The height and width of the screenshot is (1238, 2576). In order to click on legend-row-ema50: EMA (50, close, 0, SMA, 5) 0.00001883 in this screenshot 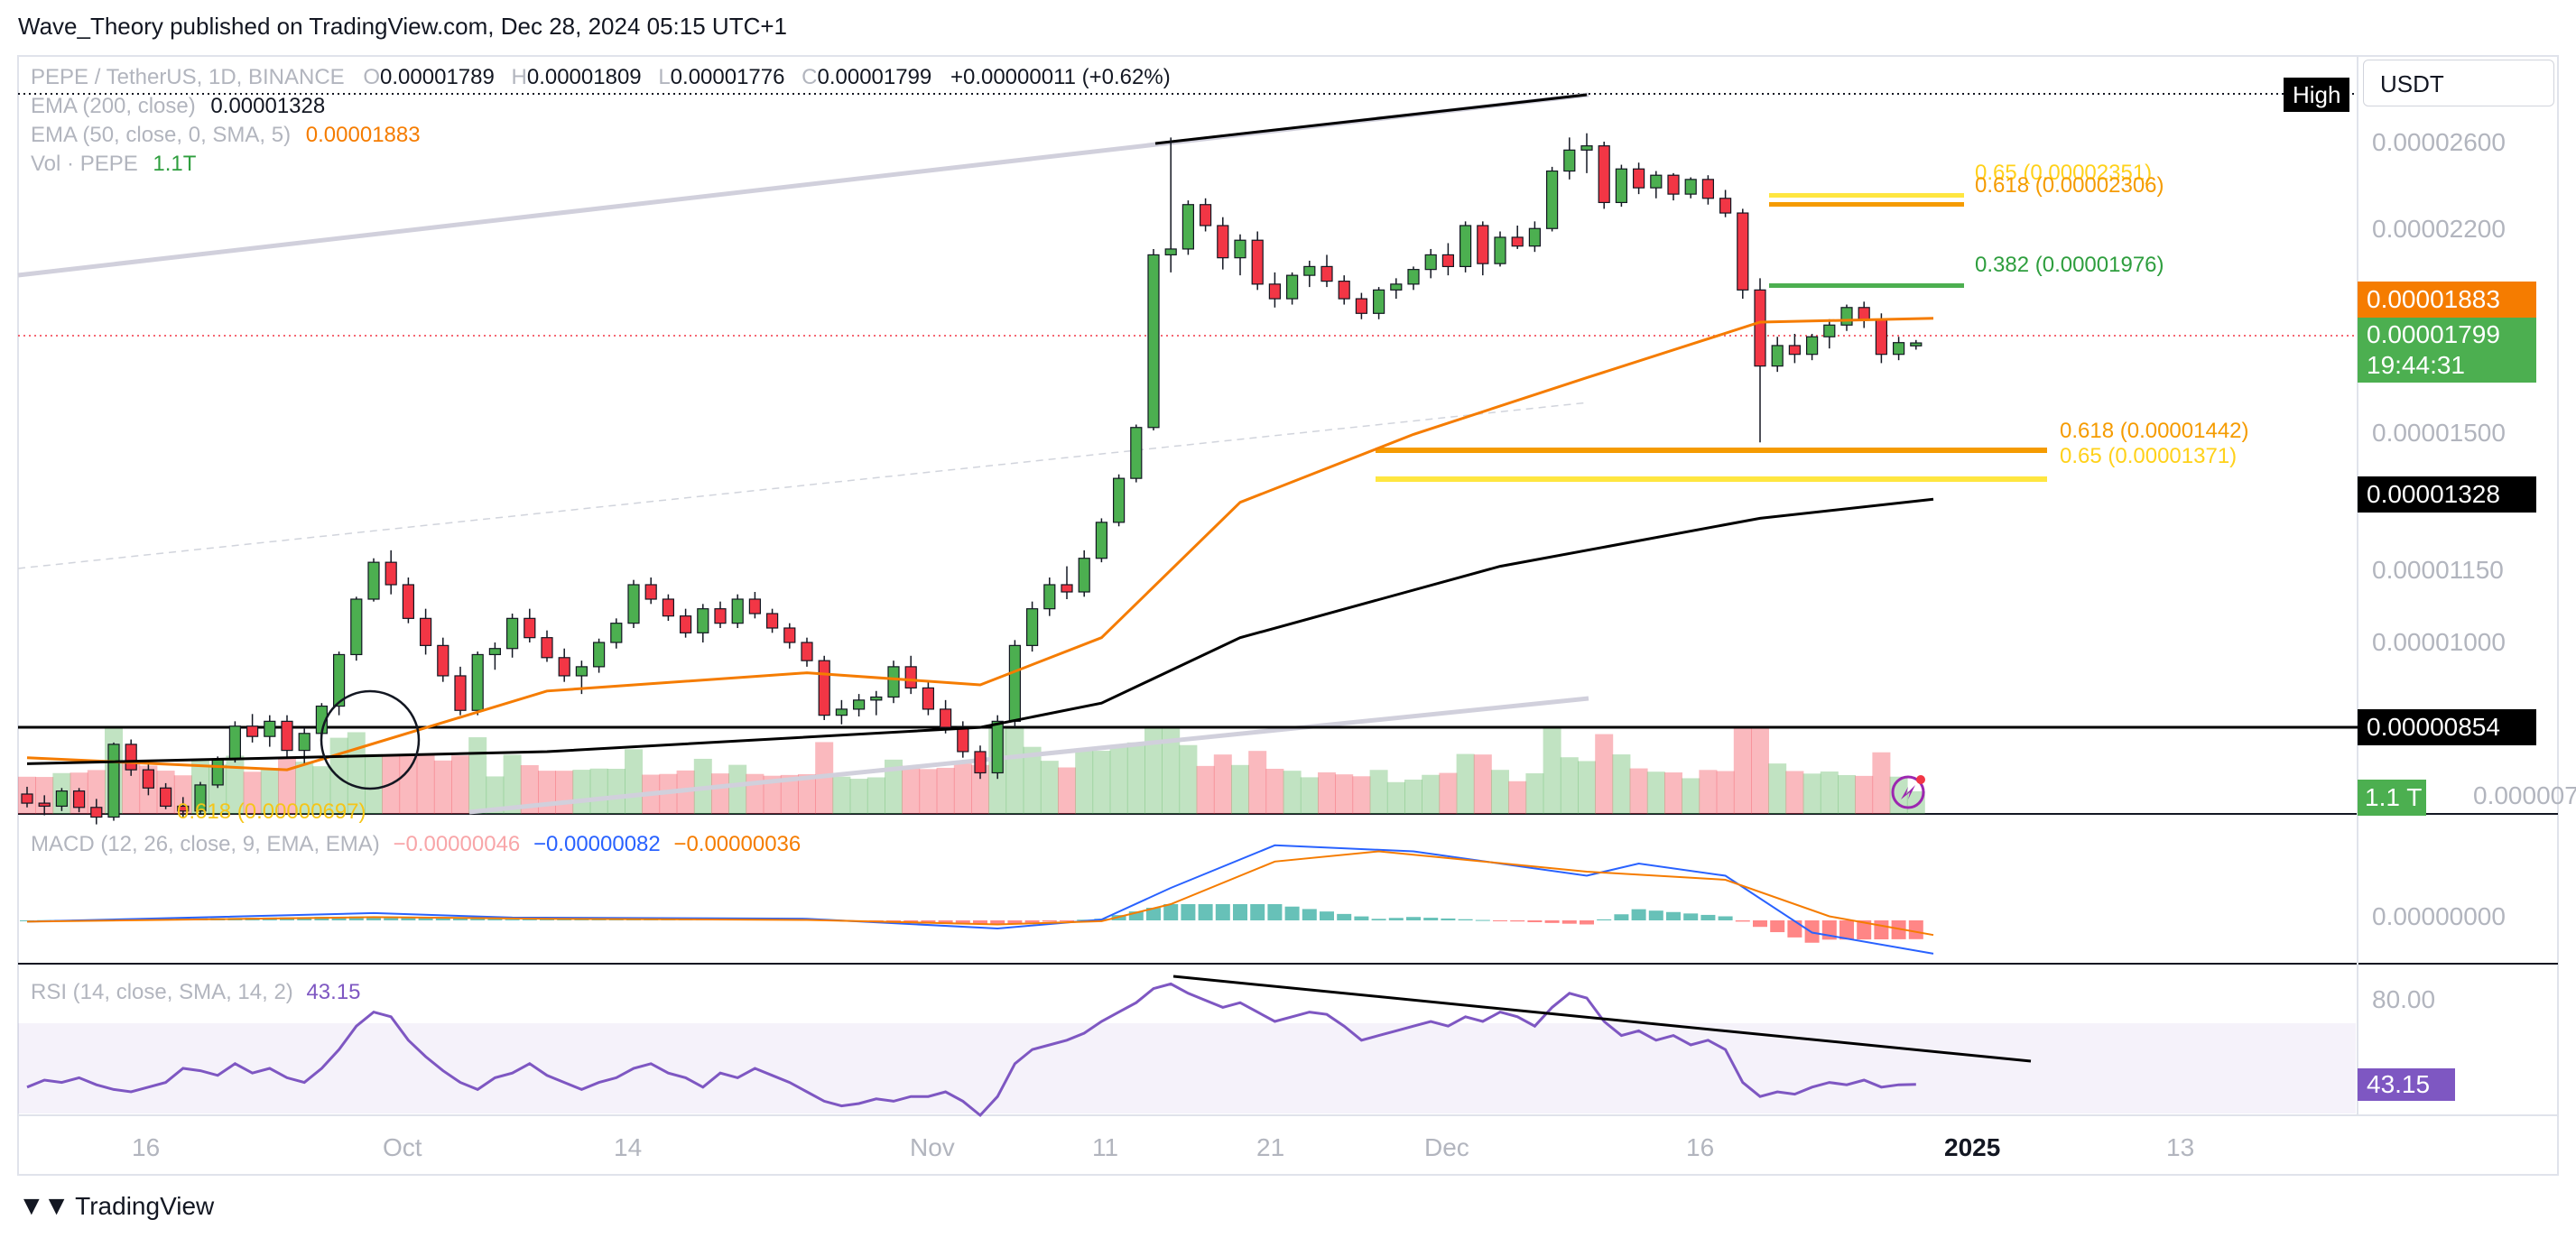, I will do `click(226, 136)`.